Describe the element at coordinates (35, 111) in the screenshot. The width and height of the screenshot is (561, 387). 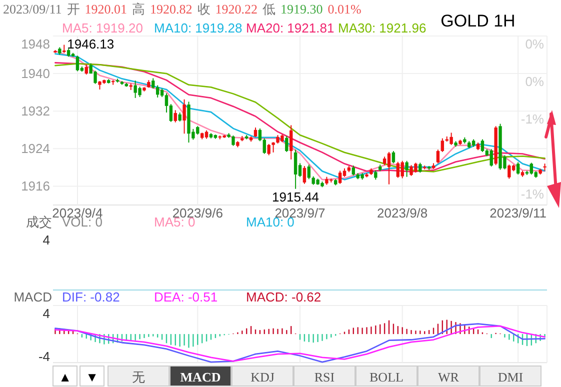
I see `y-tick-label: 1932` at that location.